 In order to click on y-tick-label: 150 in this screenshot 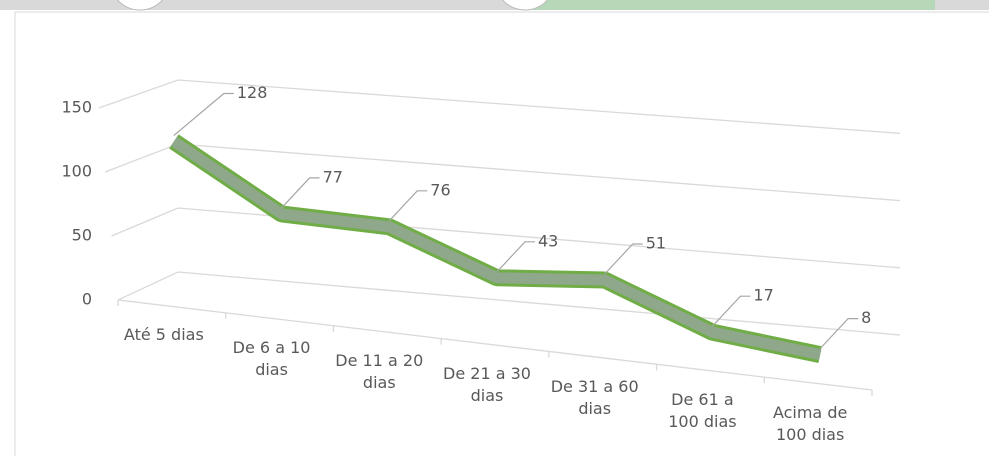, I will do `click(76, 107)`.